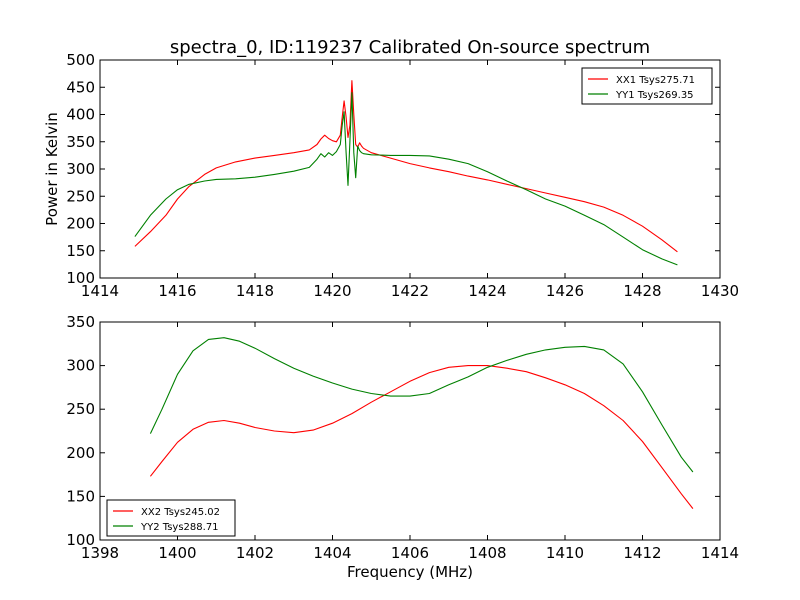 The image size is (800, 600). I want to click on y-tick-label-1-1: 150, so click(80, 251).